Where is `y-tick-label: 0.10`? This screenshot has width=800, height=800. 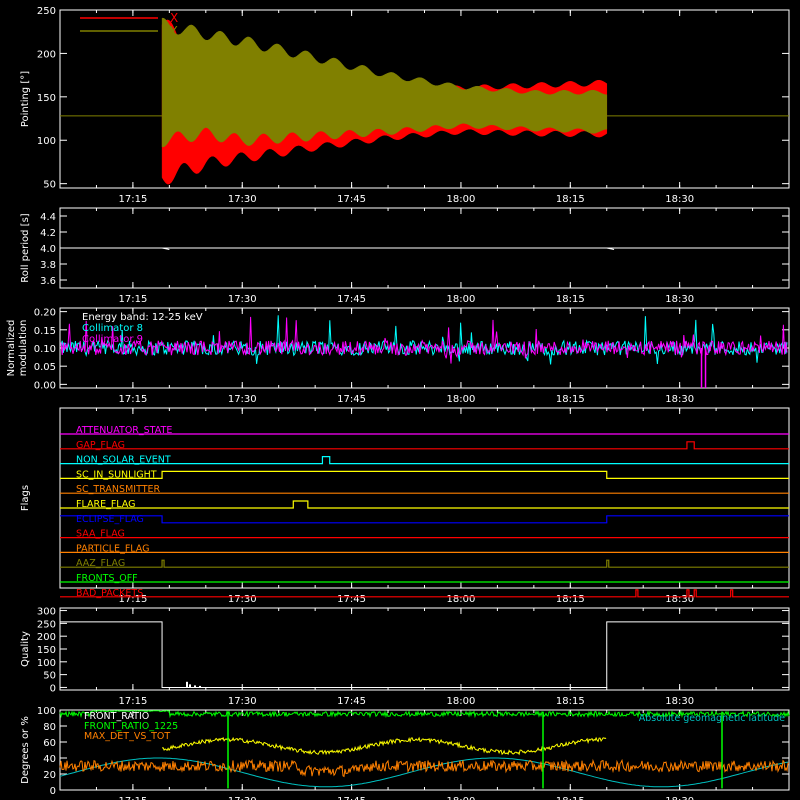 y-tick-label: 0.10 is located at coordinates (45, 349).